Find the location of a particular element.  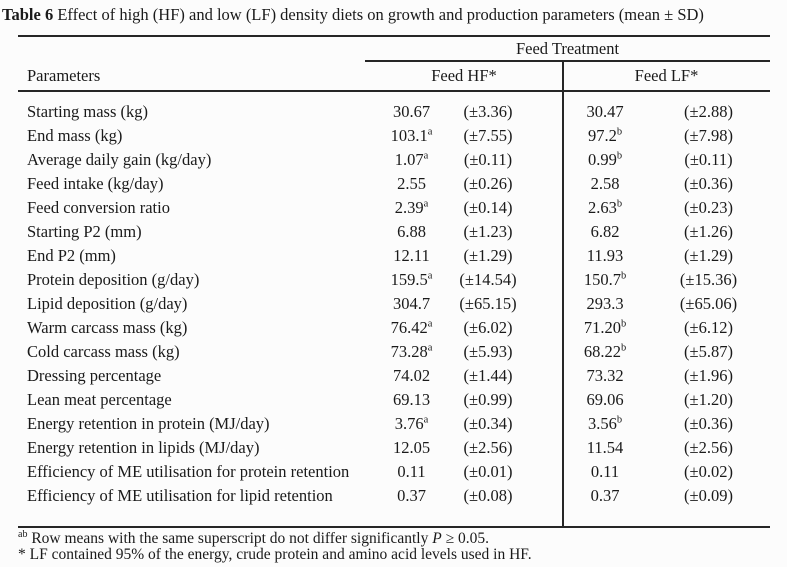

lf-mean: 6.82 is located at coordinates (605, 231).